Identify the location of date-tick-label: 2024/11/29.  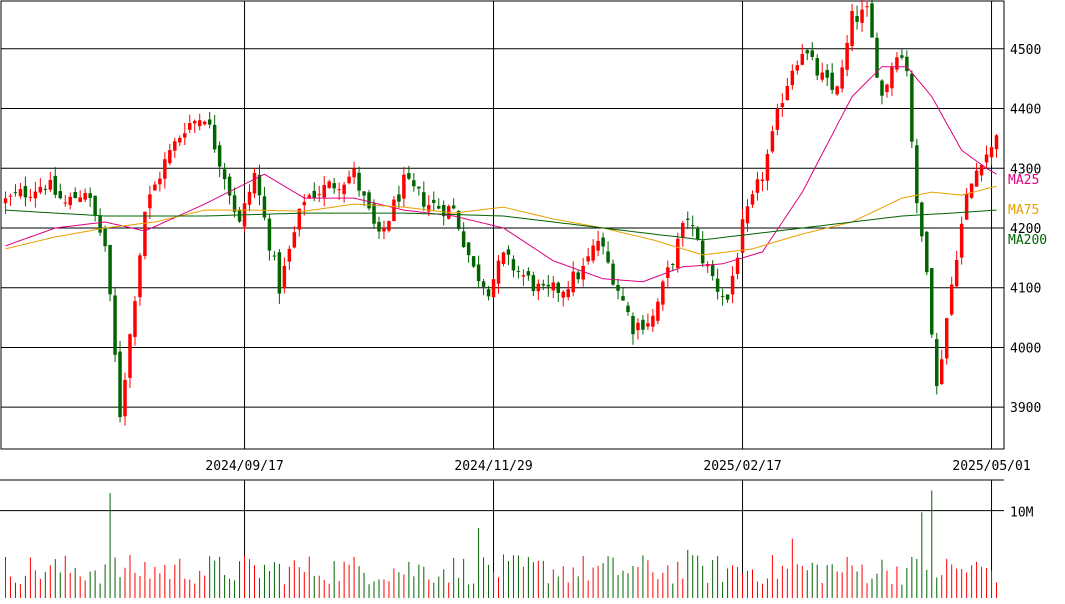
(493, 466).